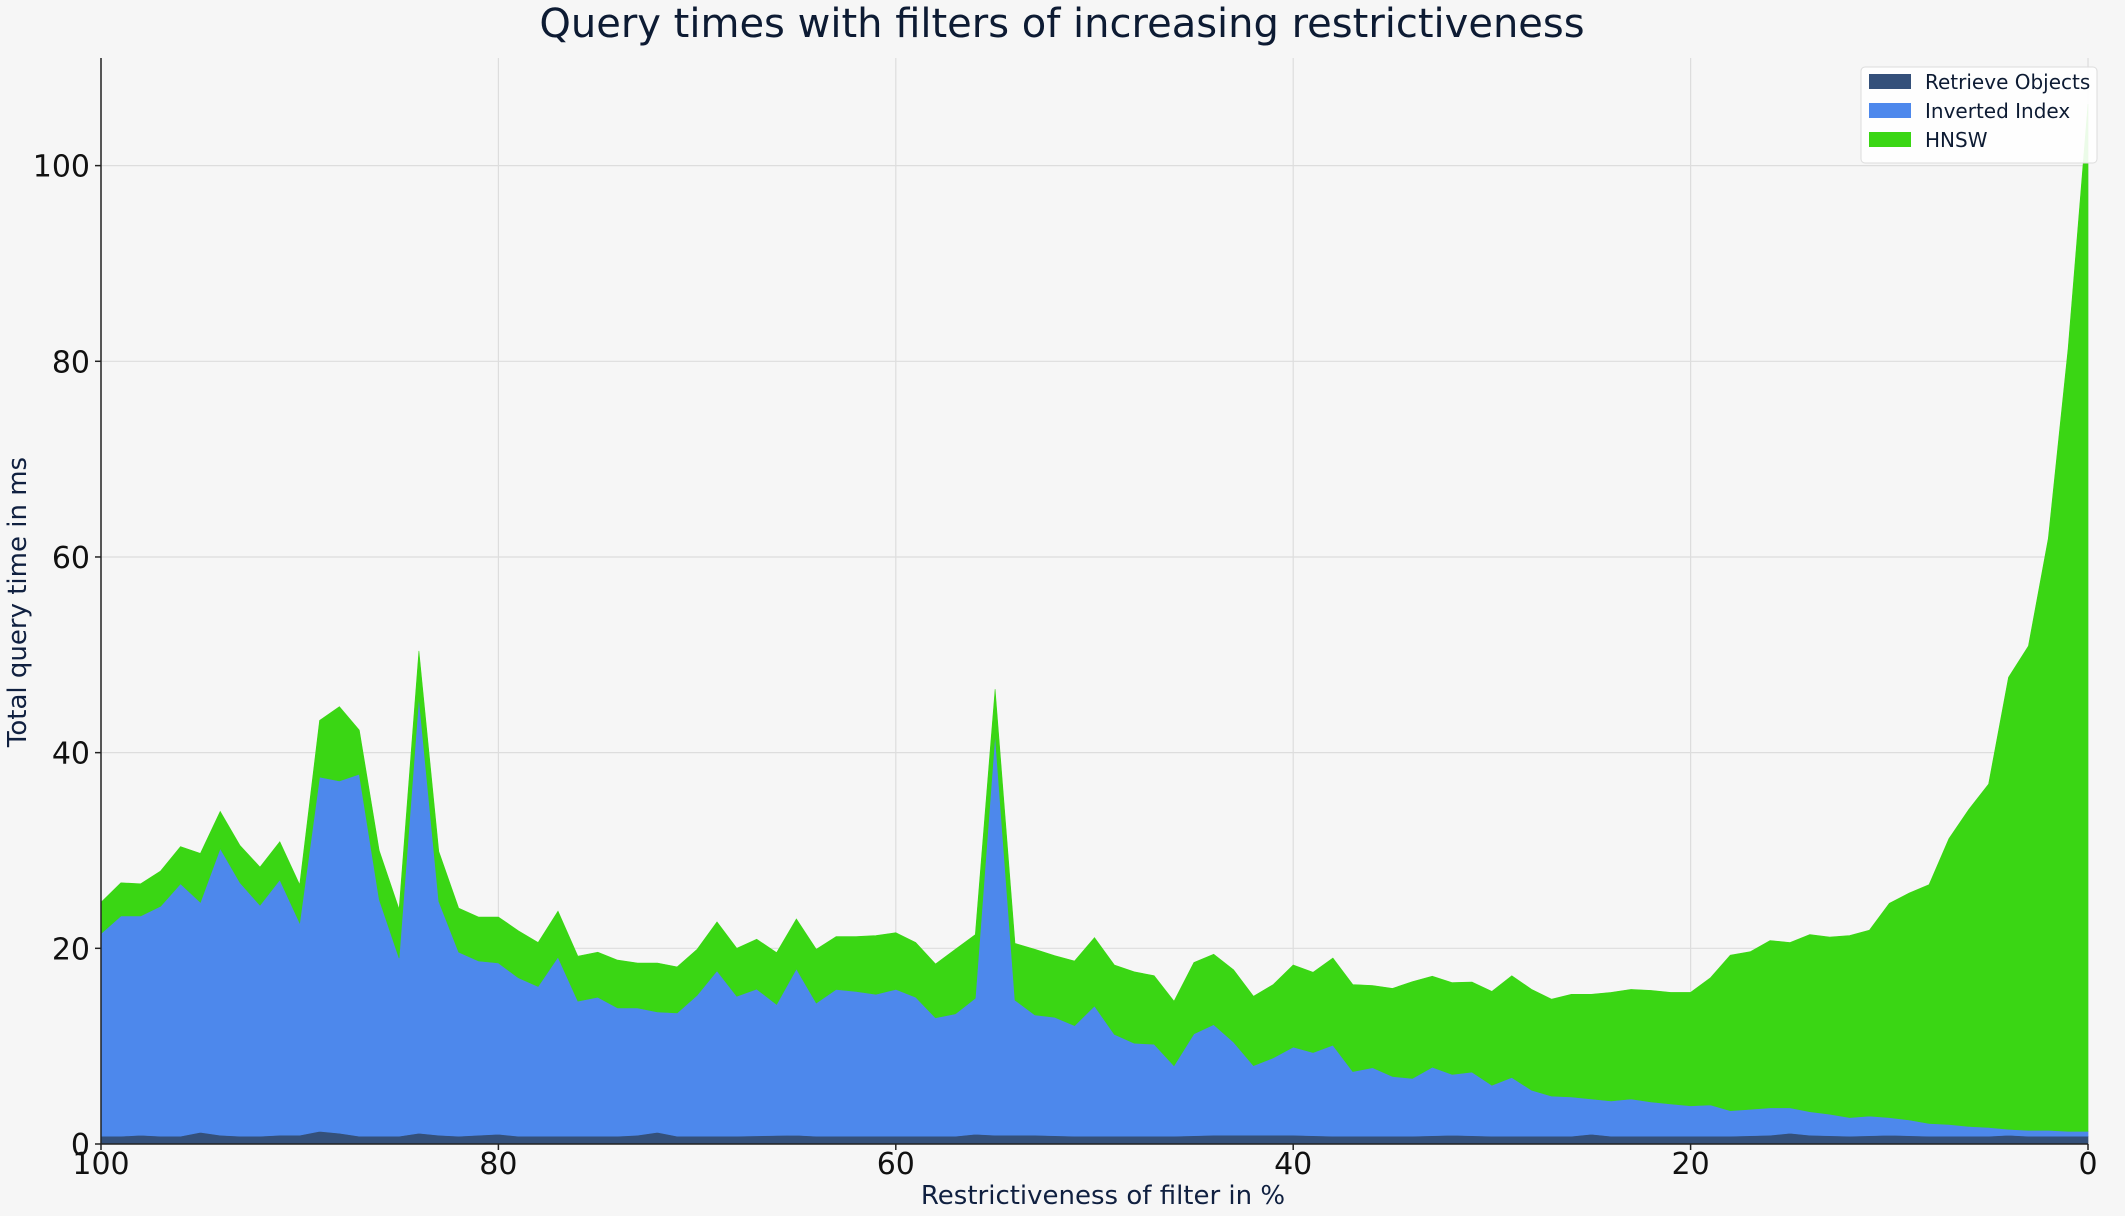 The height and width of the screenshot is (1216, 2125). I want to click on legend: Retrieve Objects Inverted Index HNSW, so click(1979, 115).